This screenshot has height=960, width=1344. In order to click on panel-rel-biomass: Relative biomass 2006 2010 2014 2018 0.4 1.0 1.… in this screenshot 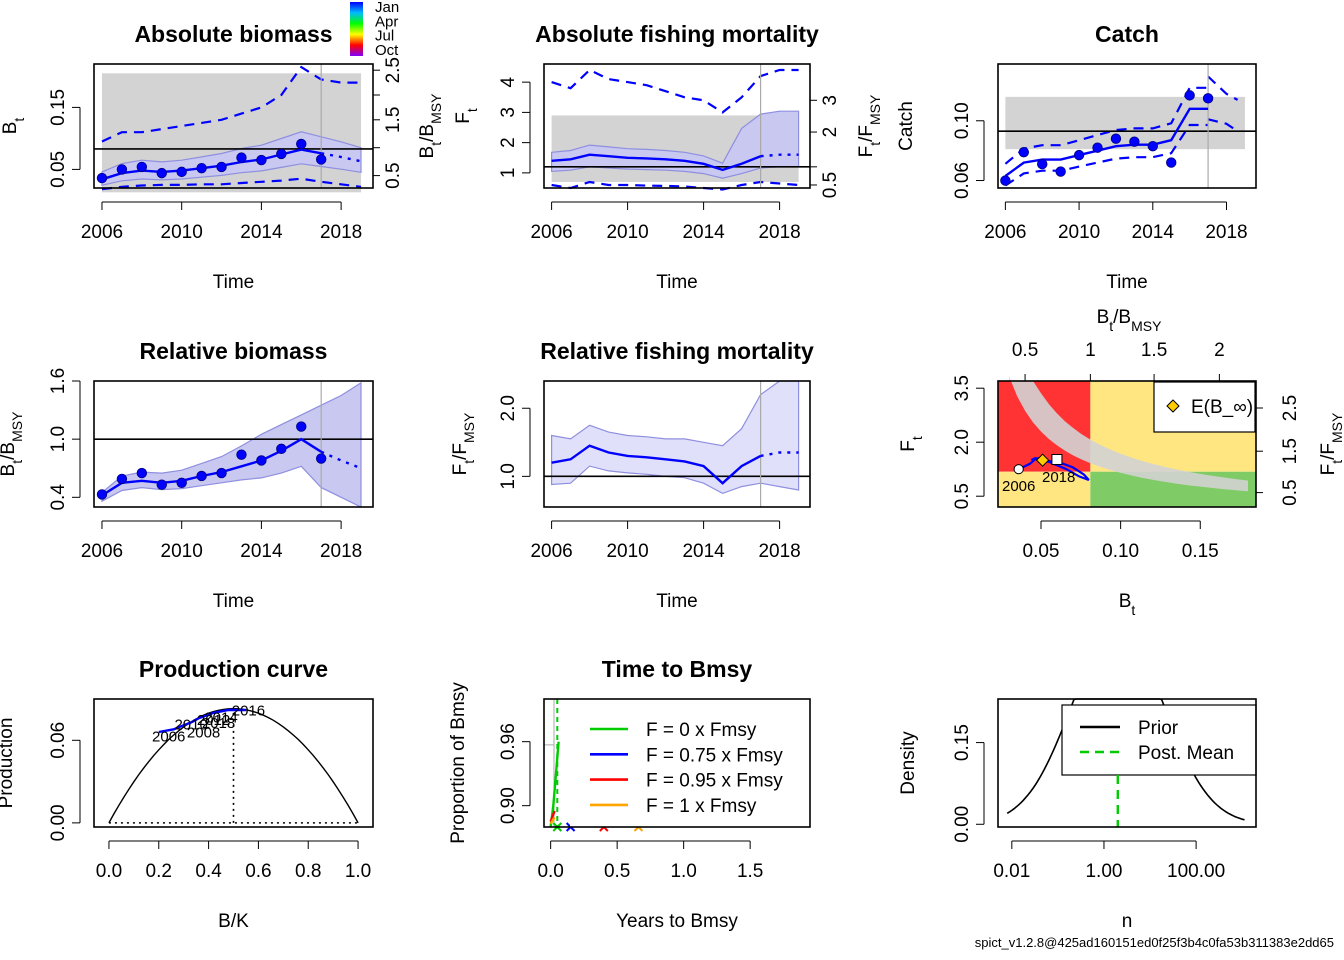, I will do `click(187, 475)`.